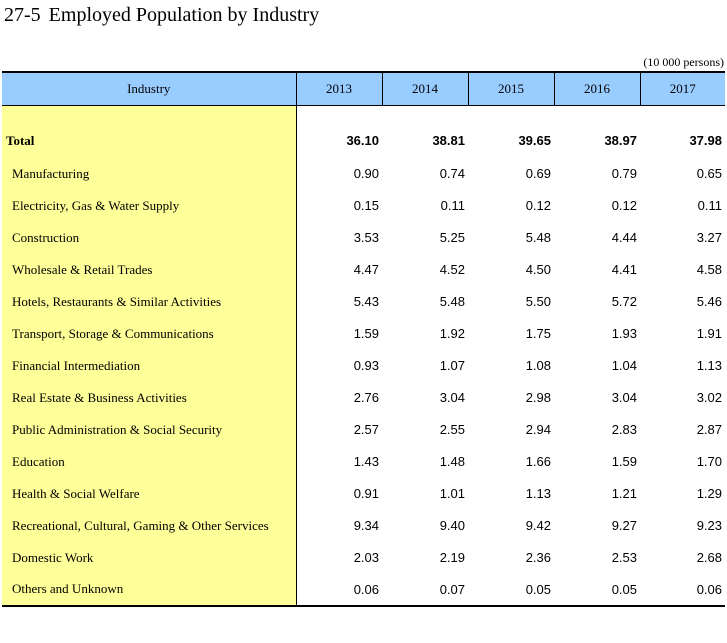 This screenshot has width=727, height=643. What do you see at coordinates (452, 333) in the screenshot?
I see `value-cell: 1.92` at bounding box center [452, 333].